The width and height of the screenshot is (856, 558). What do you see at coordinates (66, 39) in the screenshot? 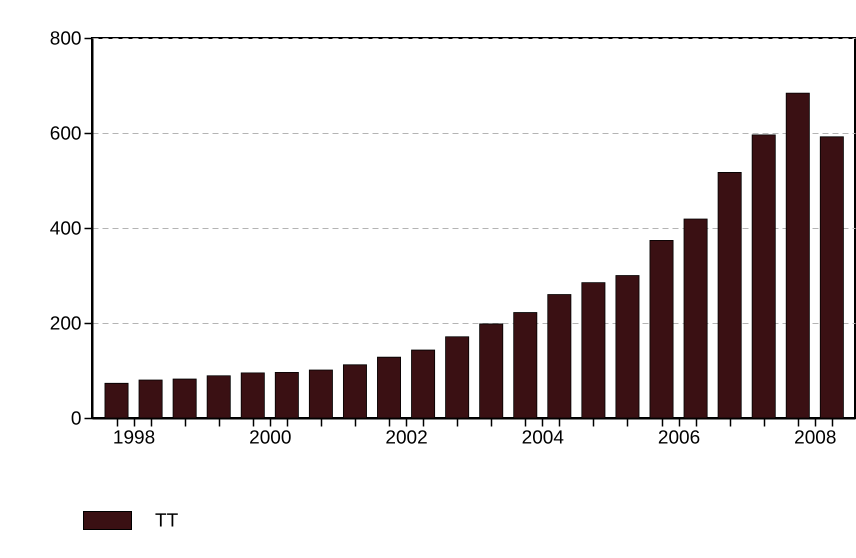
I see `y-tick-label: 800` at bounding box center [66, 39].